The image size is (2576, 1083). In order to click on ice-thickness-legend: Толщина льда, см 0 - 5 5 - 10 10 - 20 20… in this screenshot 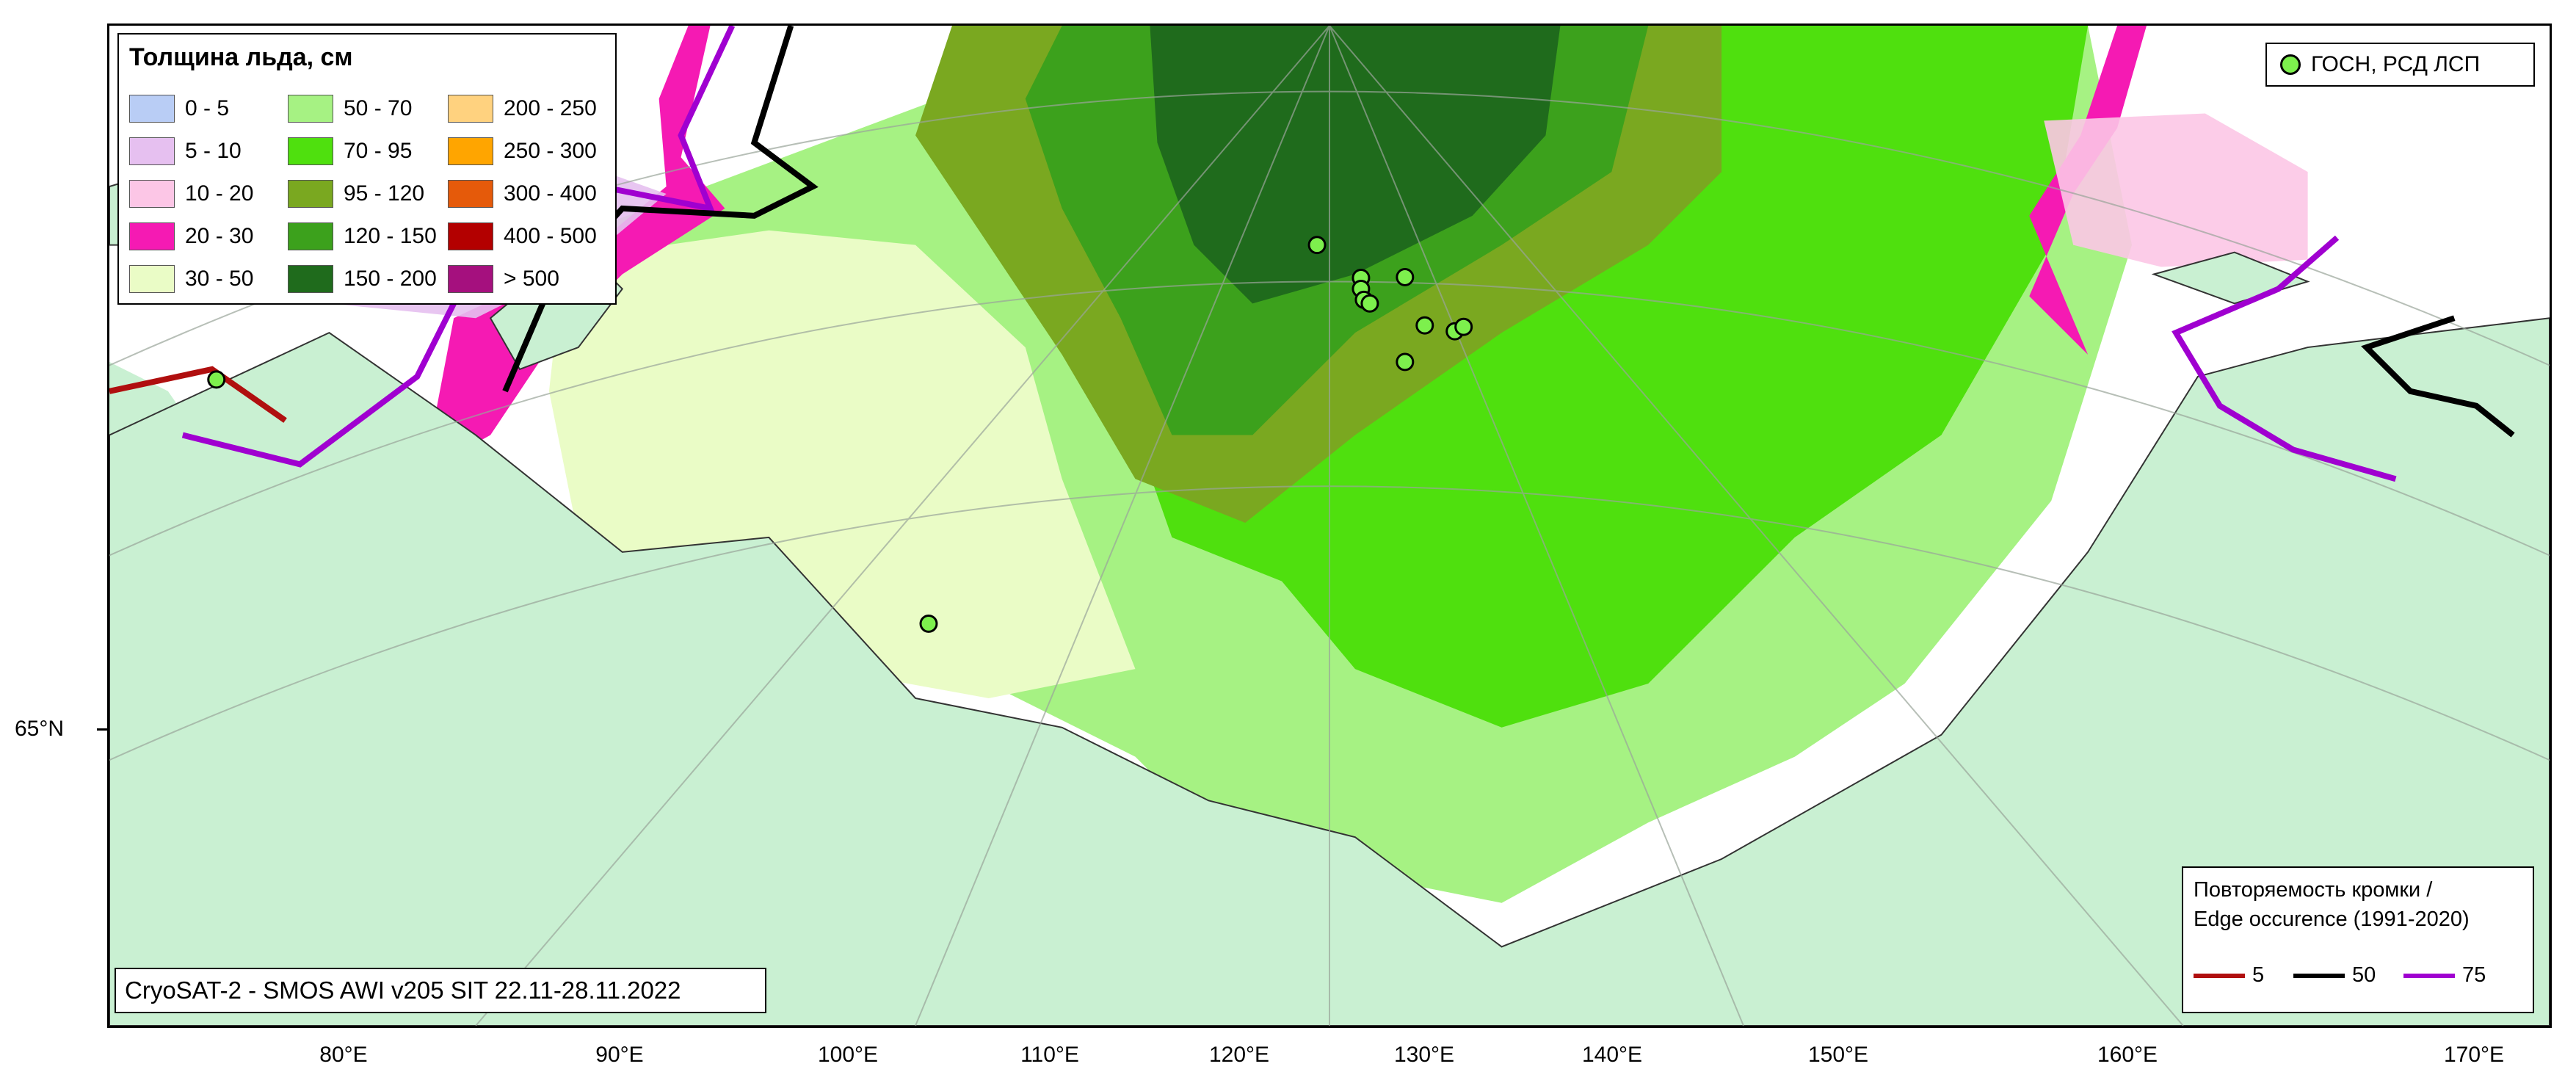, I will do `click(367, 169)`.